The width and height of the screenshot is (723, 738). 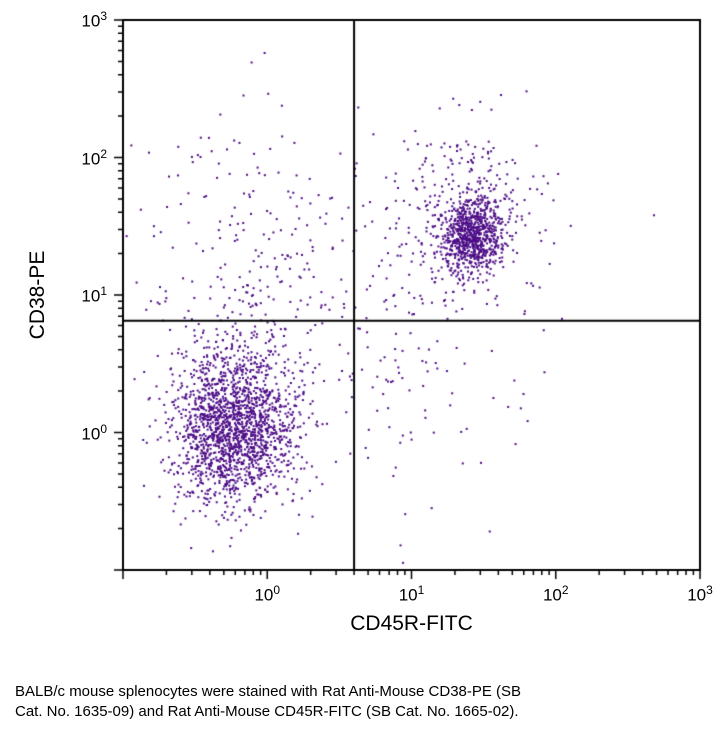 I want to click on y-tick-label: 10⁰, so click(x=94, y=432).